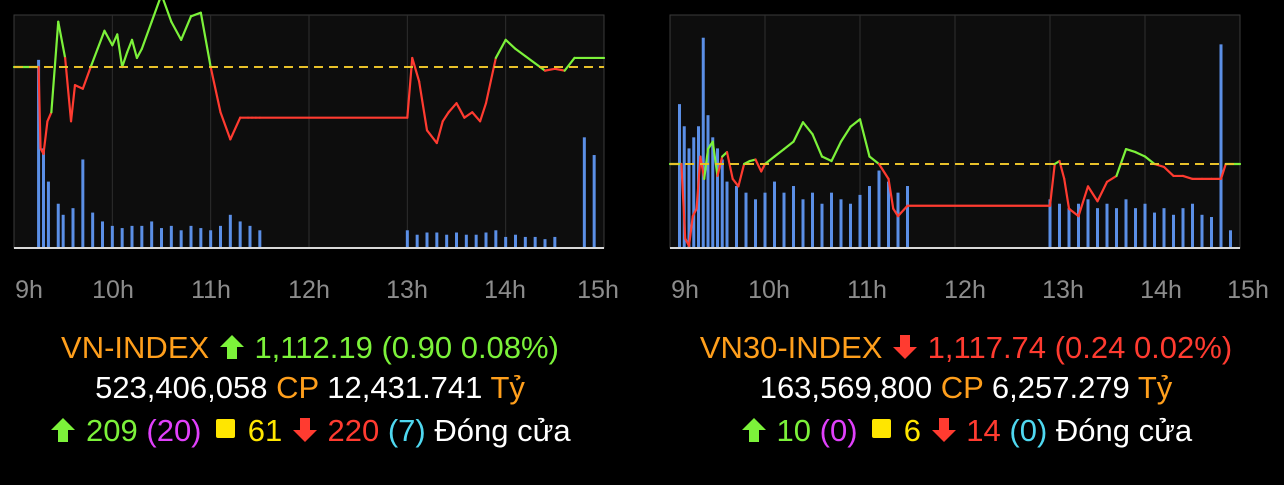 The image size is (1284, 485). What do you see at coordinates (406, 430) in the screenshot?
I see `floor-count: (7)` at bounding box center [406, 430].